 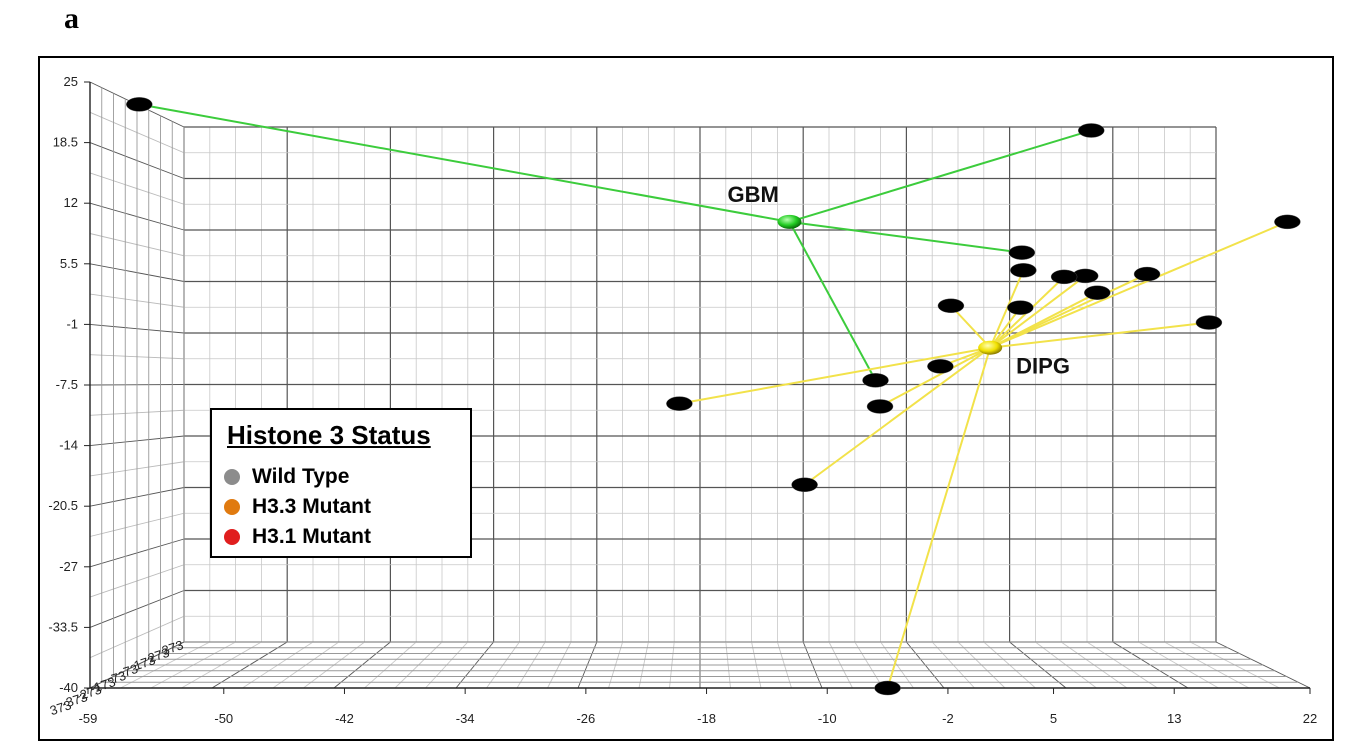 I want to click on panel-label: a, so click(x=71, y=18).